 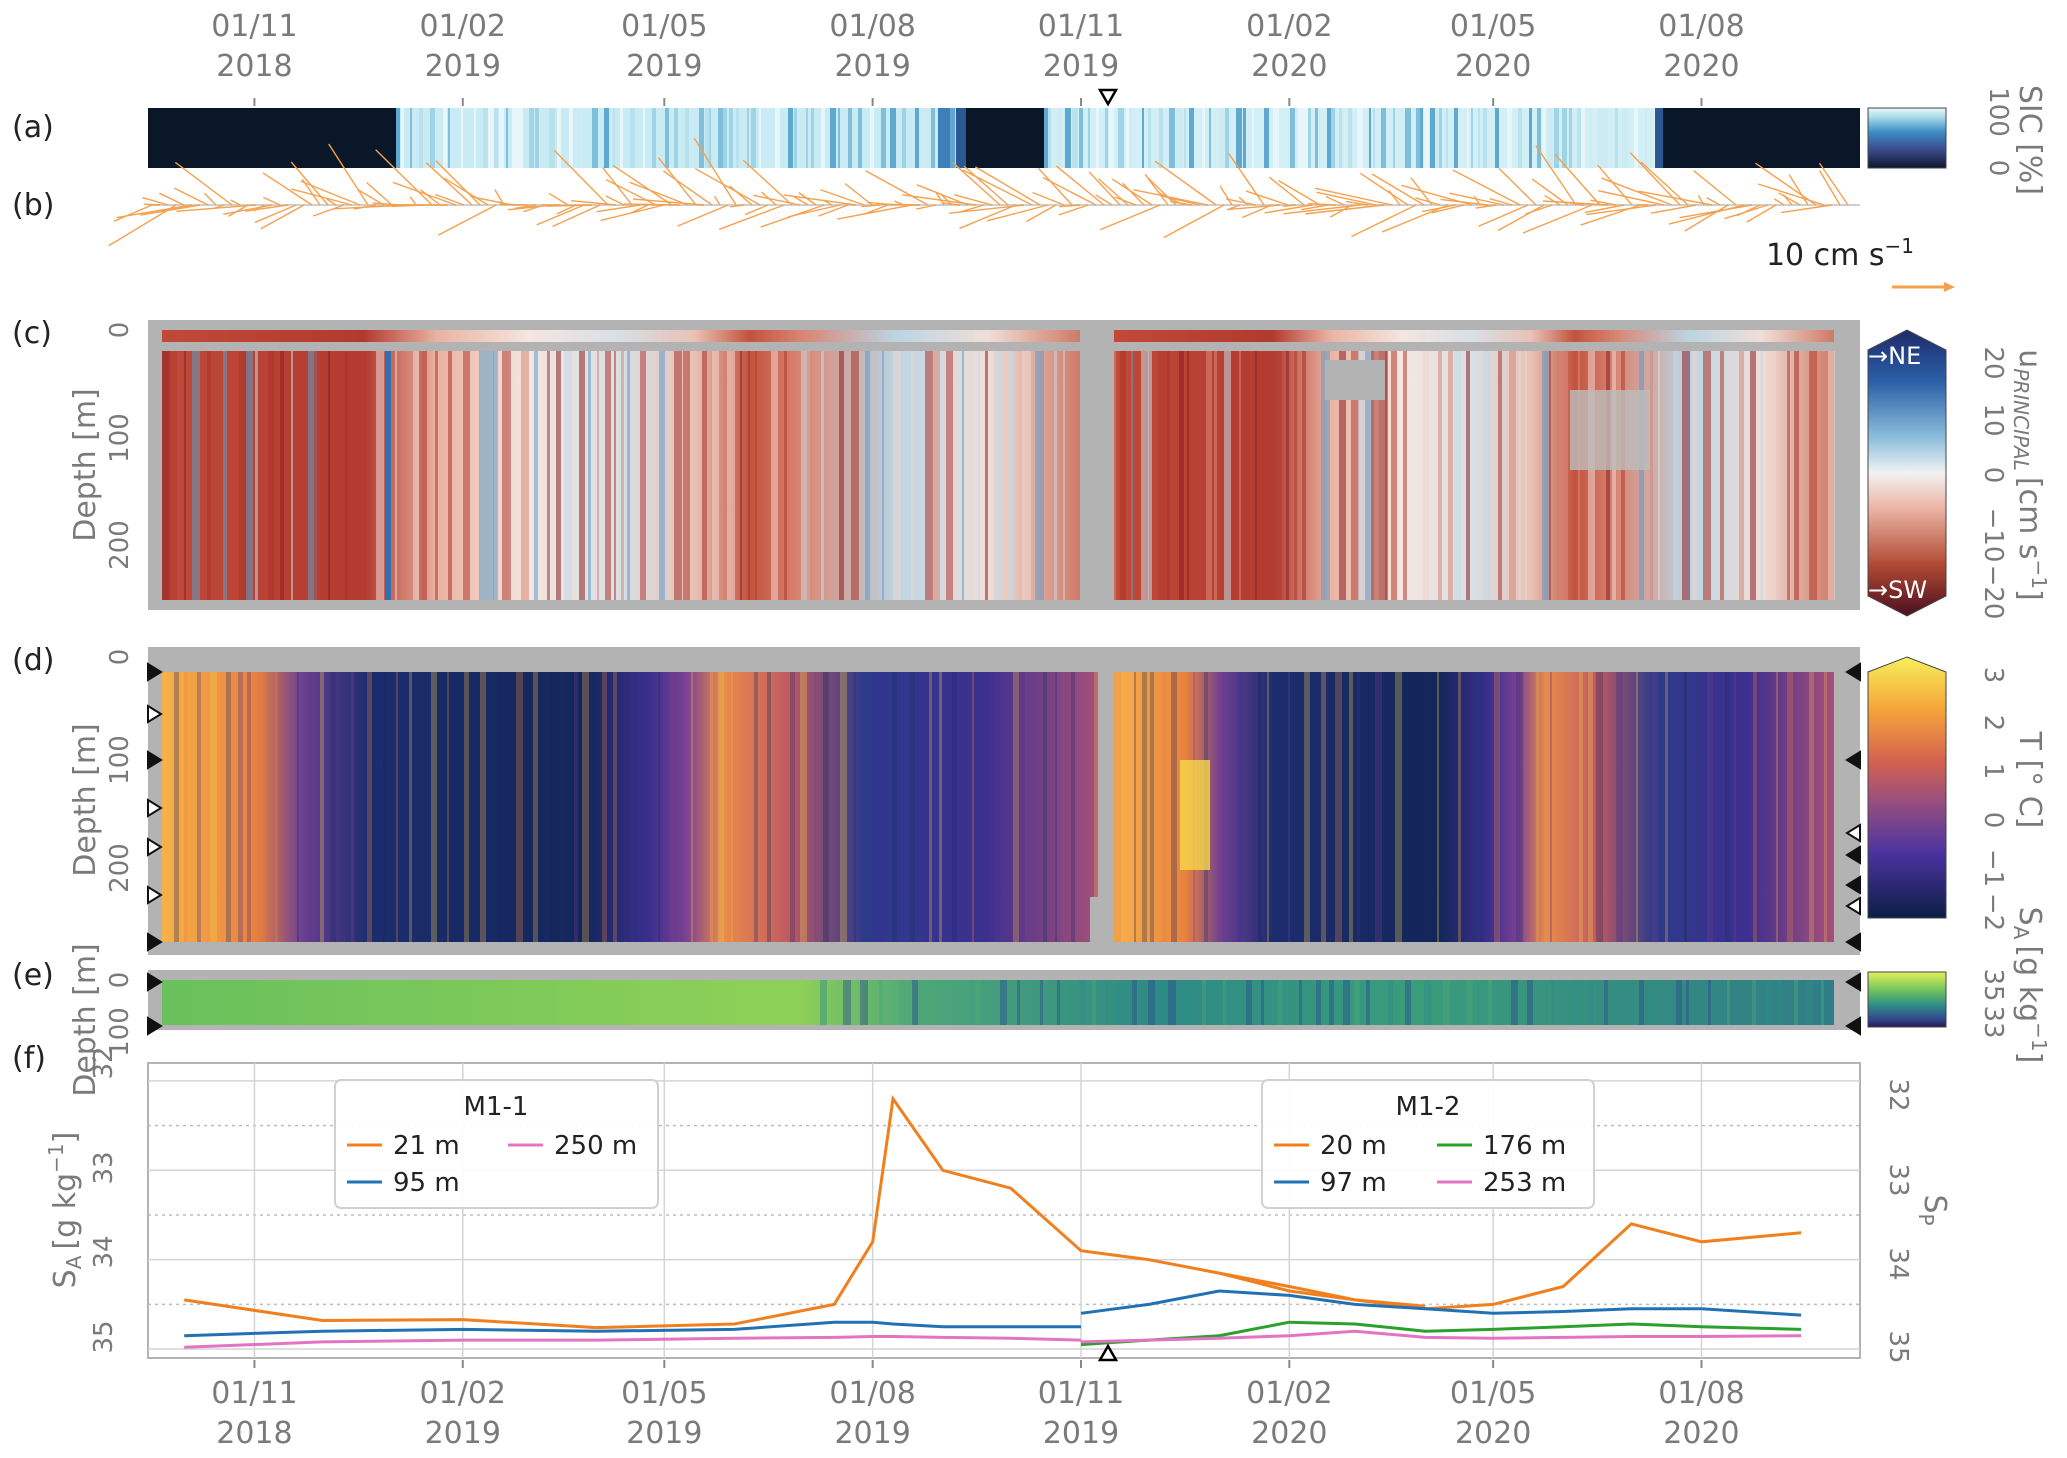 What do you see at coordinates (1289, 1433) in the screenshot?
I see `bottom-tick-year: 2020` at bounding box center [1289, 1433].